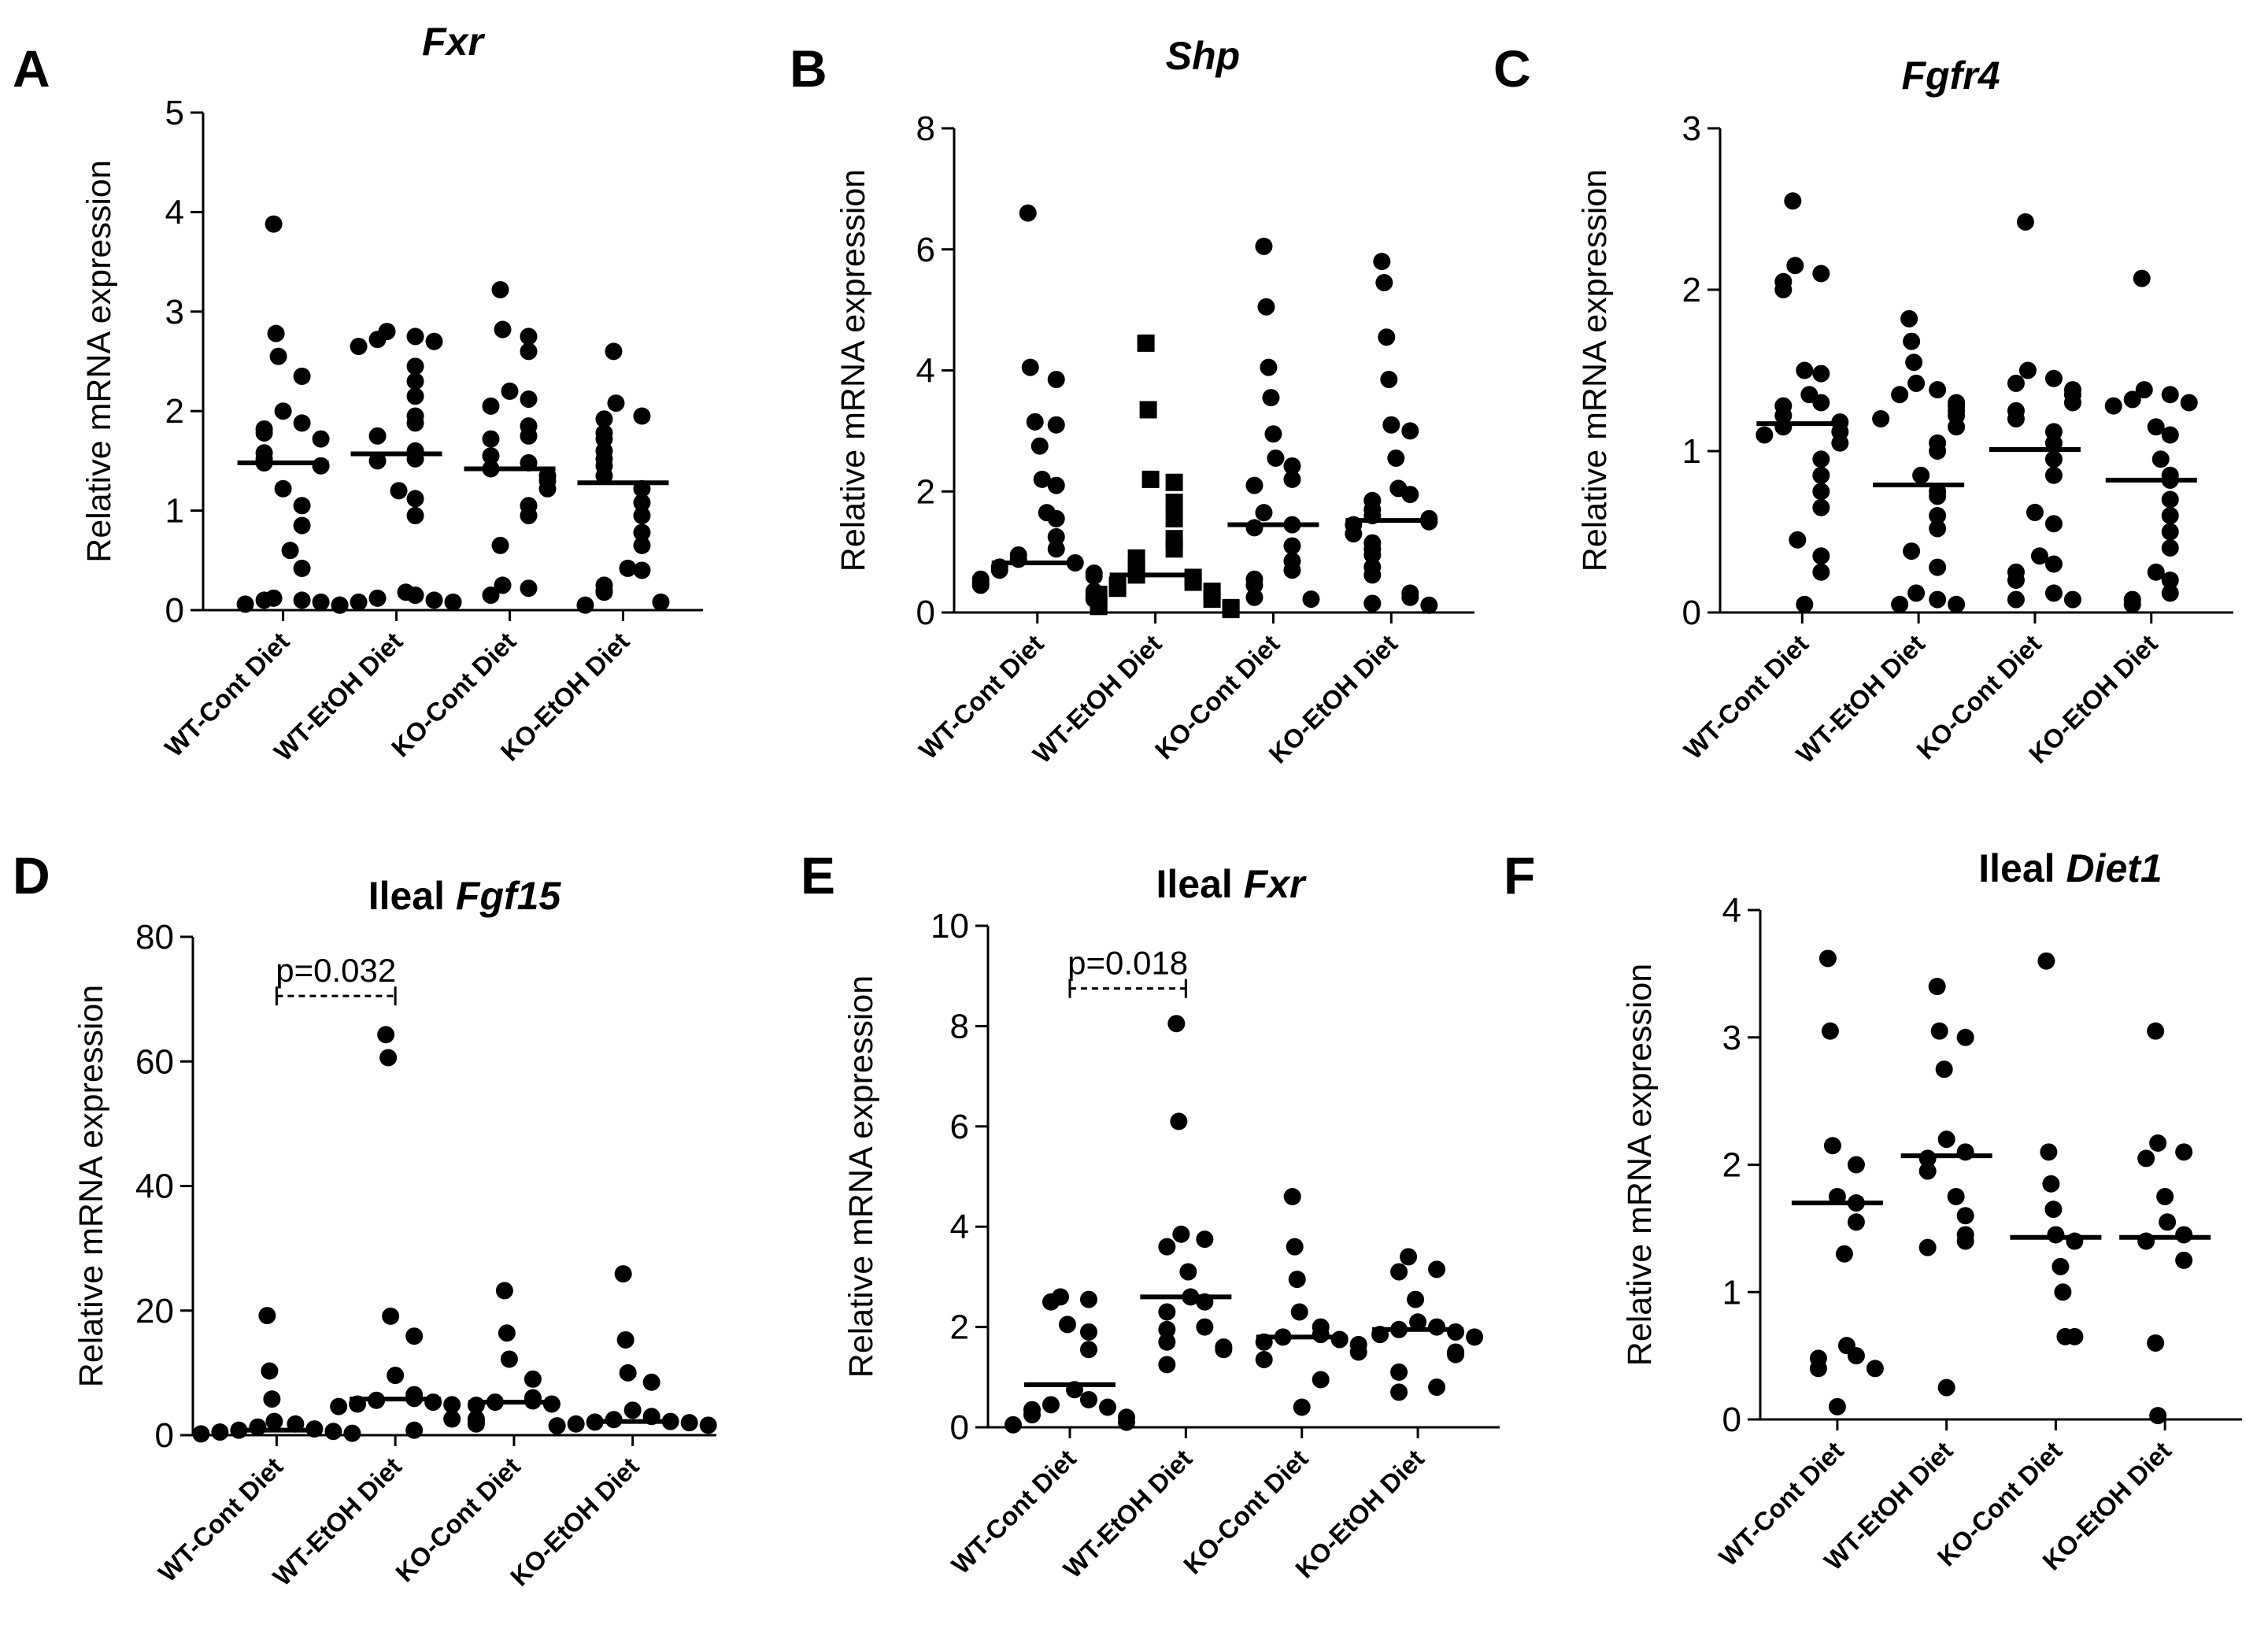  What do you see at coordinates (1691, 128) in the screenshot?
I see `y-tick-label: 3` at bounding box center [1691, 128].